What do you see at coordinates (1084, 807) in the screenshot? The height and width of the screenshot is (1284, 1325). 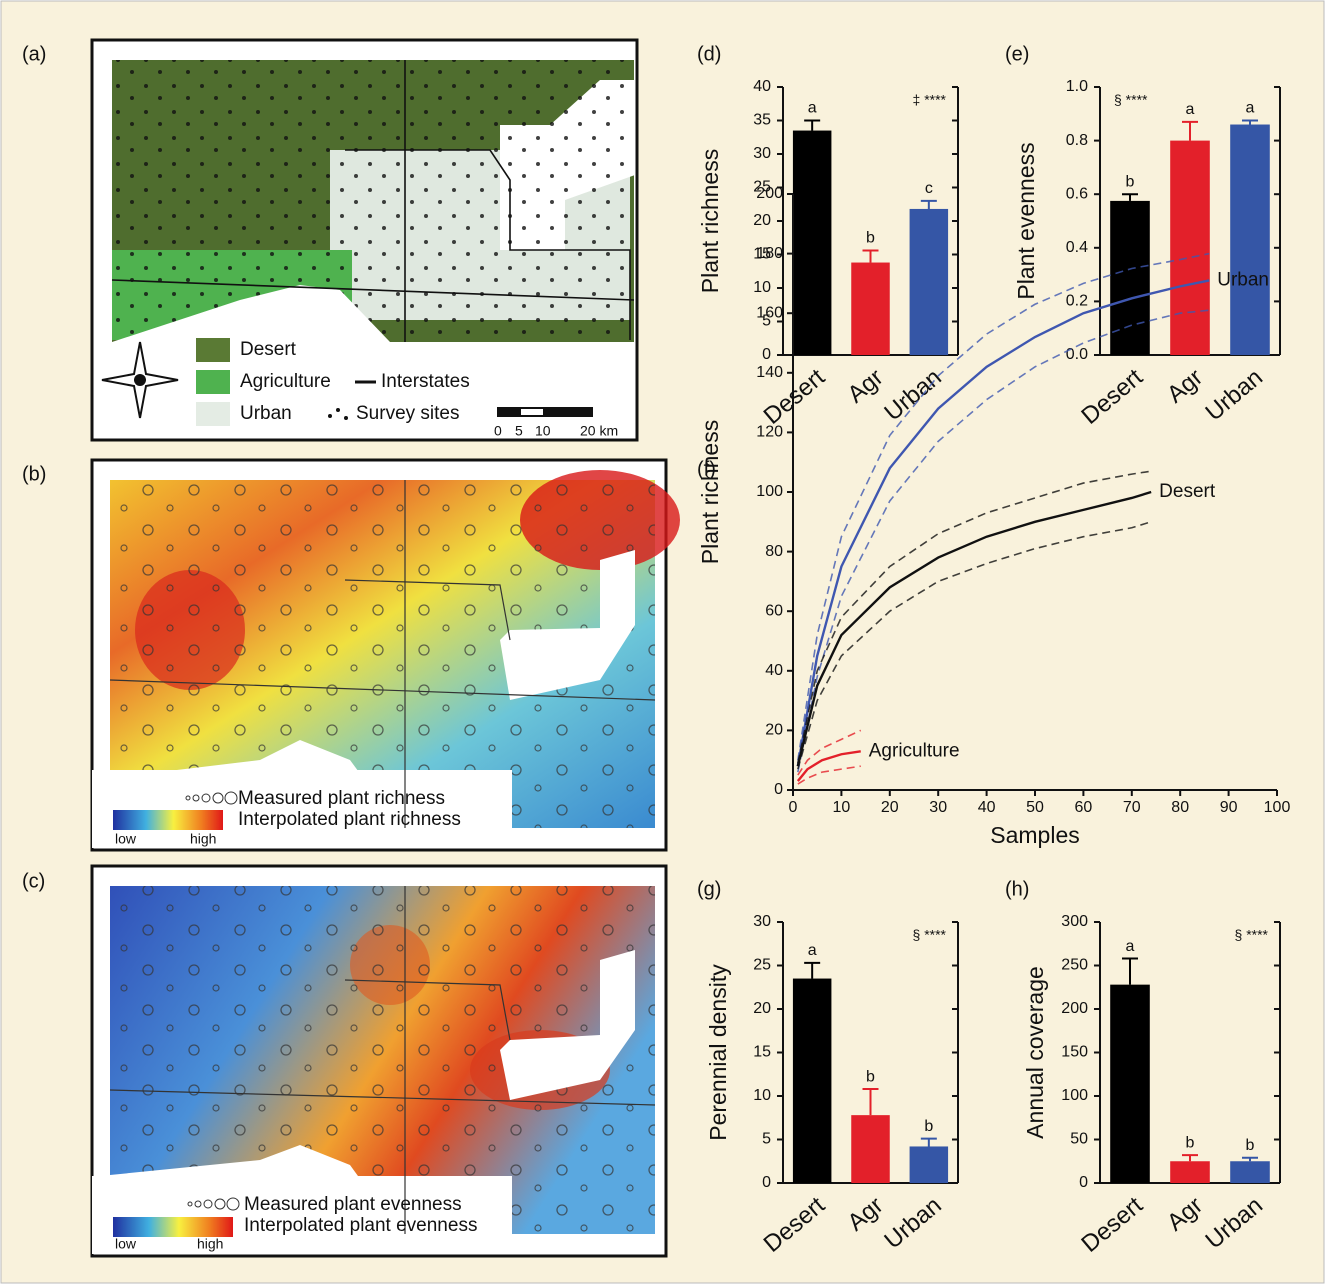 I see `x-tick-label: 60` at bounding box center [1084, 807].